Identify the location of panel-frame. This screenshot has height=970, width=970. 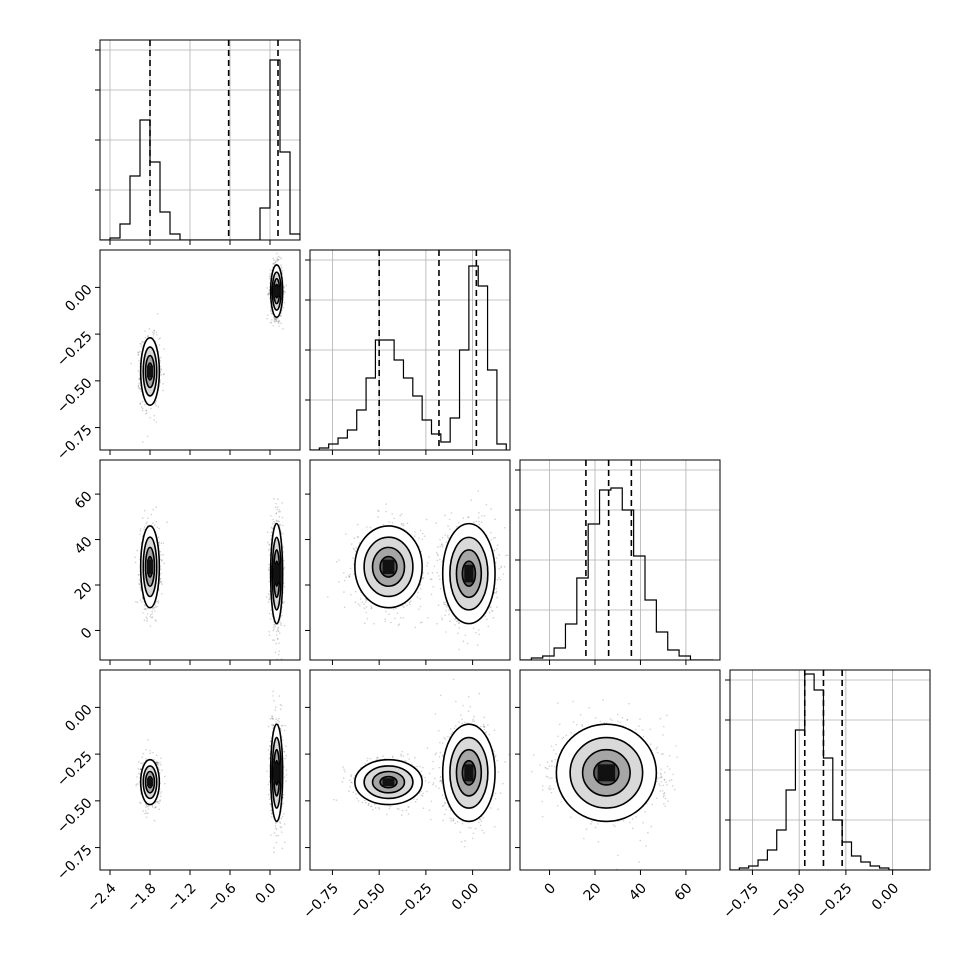
(200, 560).